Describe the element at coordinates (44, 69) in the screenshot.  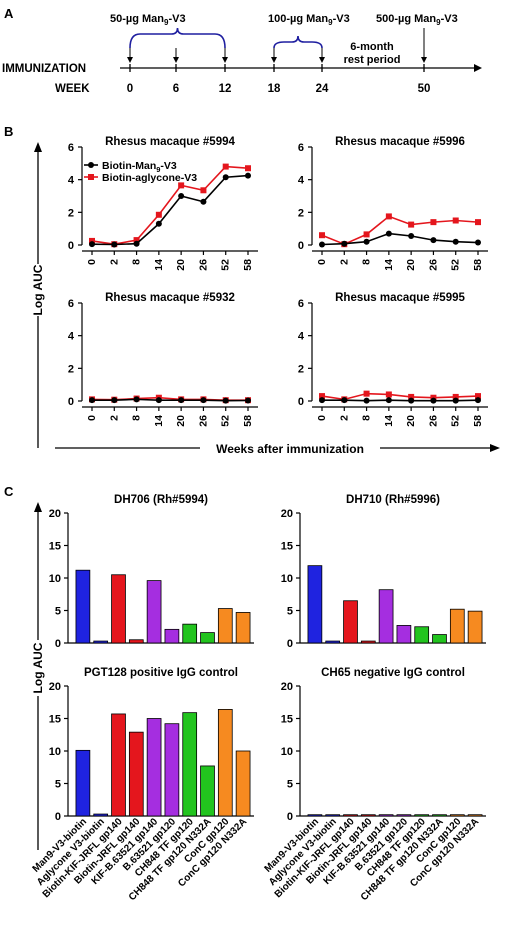
I see `immunization-label: IMMUNIZATION` at that location.